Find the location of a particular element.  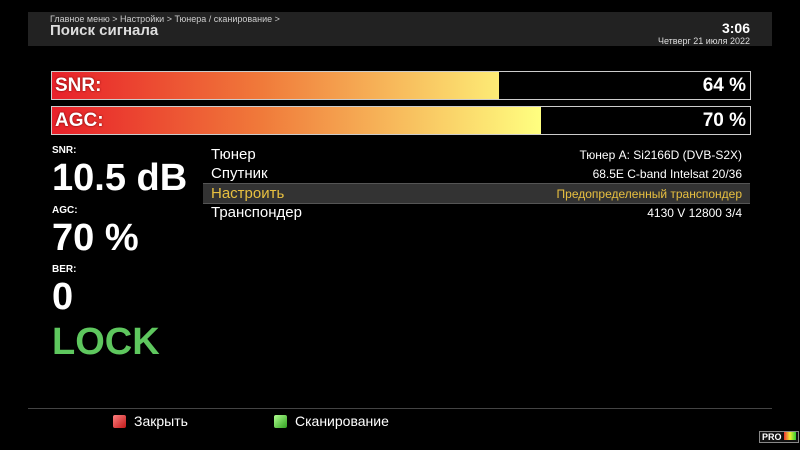

snr-bar: SNR: 64 % is located at coordinates (401, 85).